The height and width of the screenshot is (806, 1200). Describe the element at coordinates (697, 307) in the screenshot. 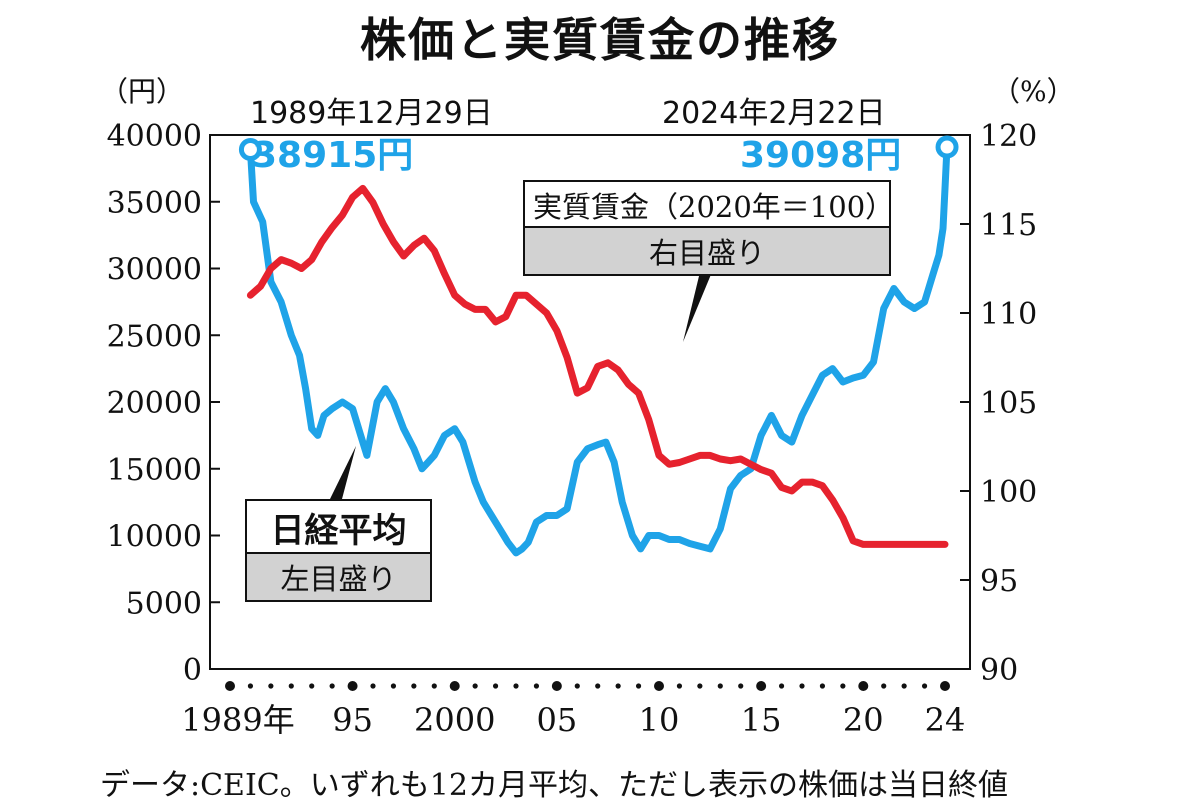

I see `wage-callout-pointer` at that location.